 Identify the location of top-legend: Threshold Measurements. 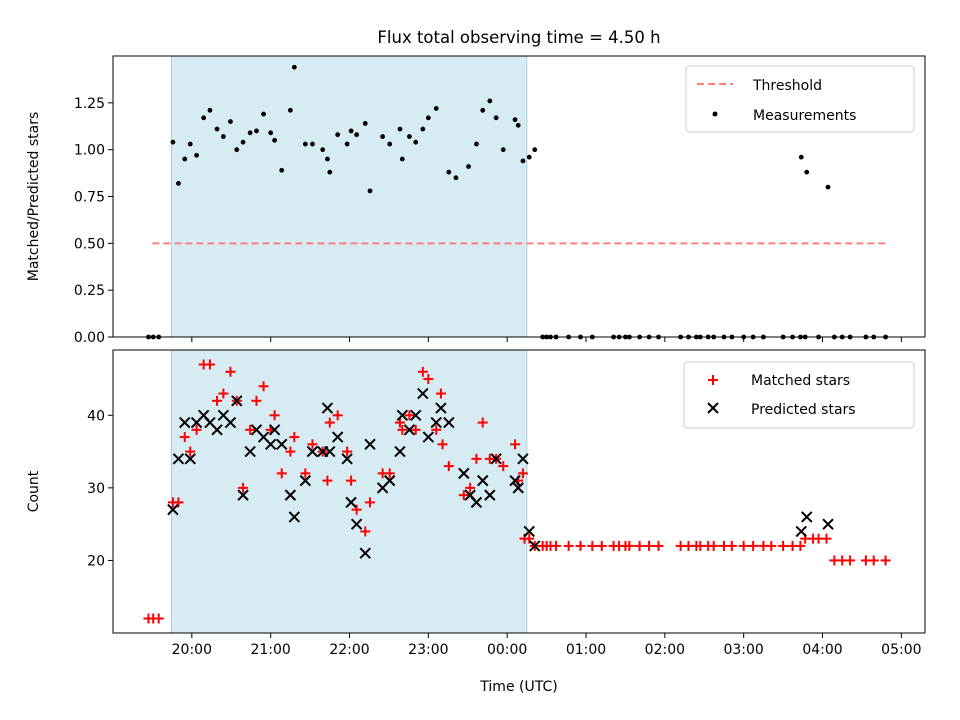
(800, 99).